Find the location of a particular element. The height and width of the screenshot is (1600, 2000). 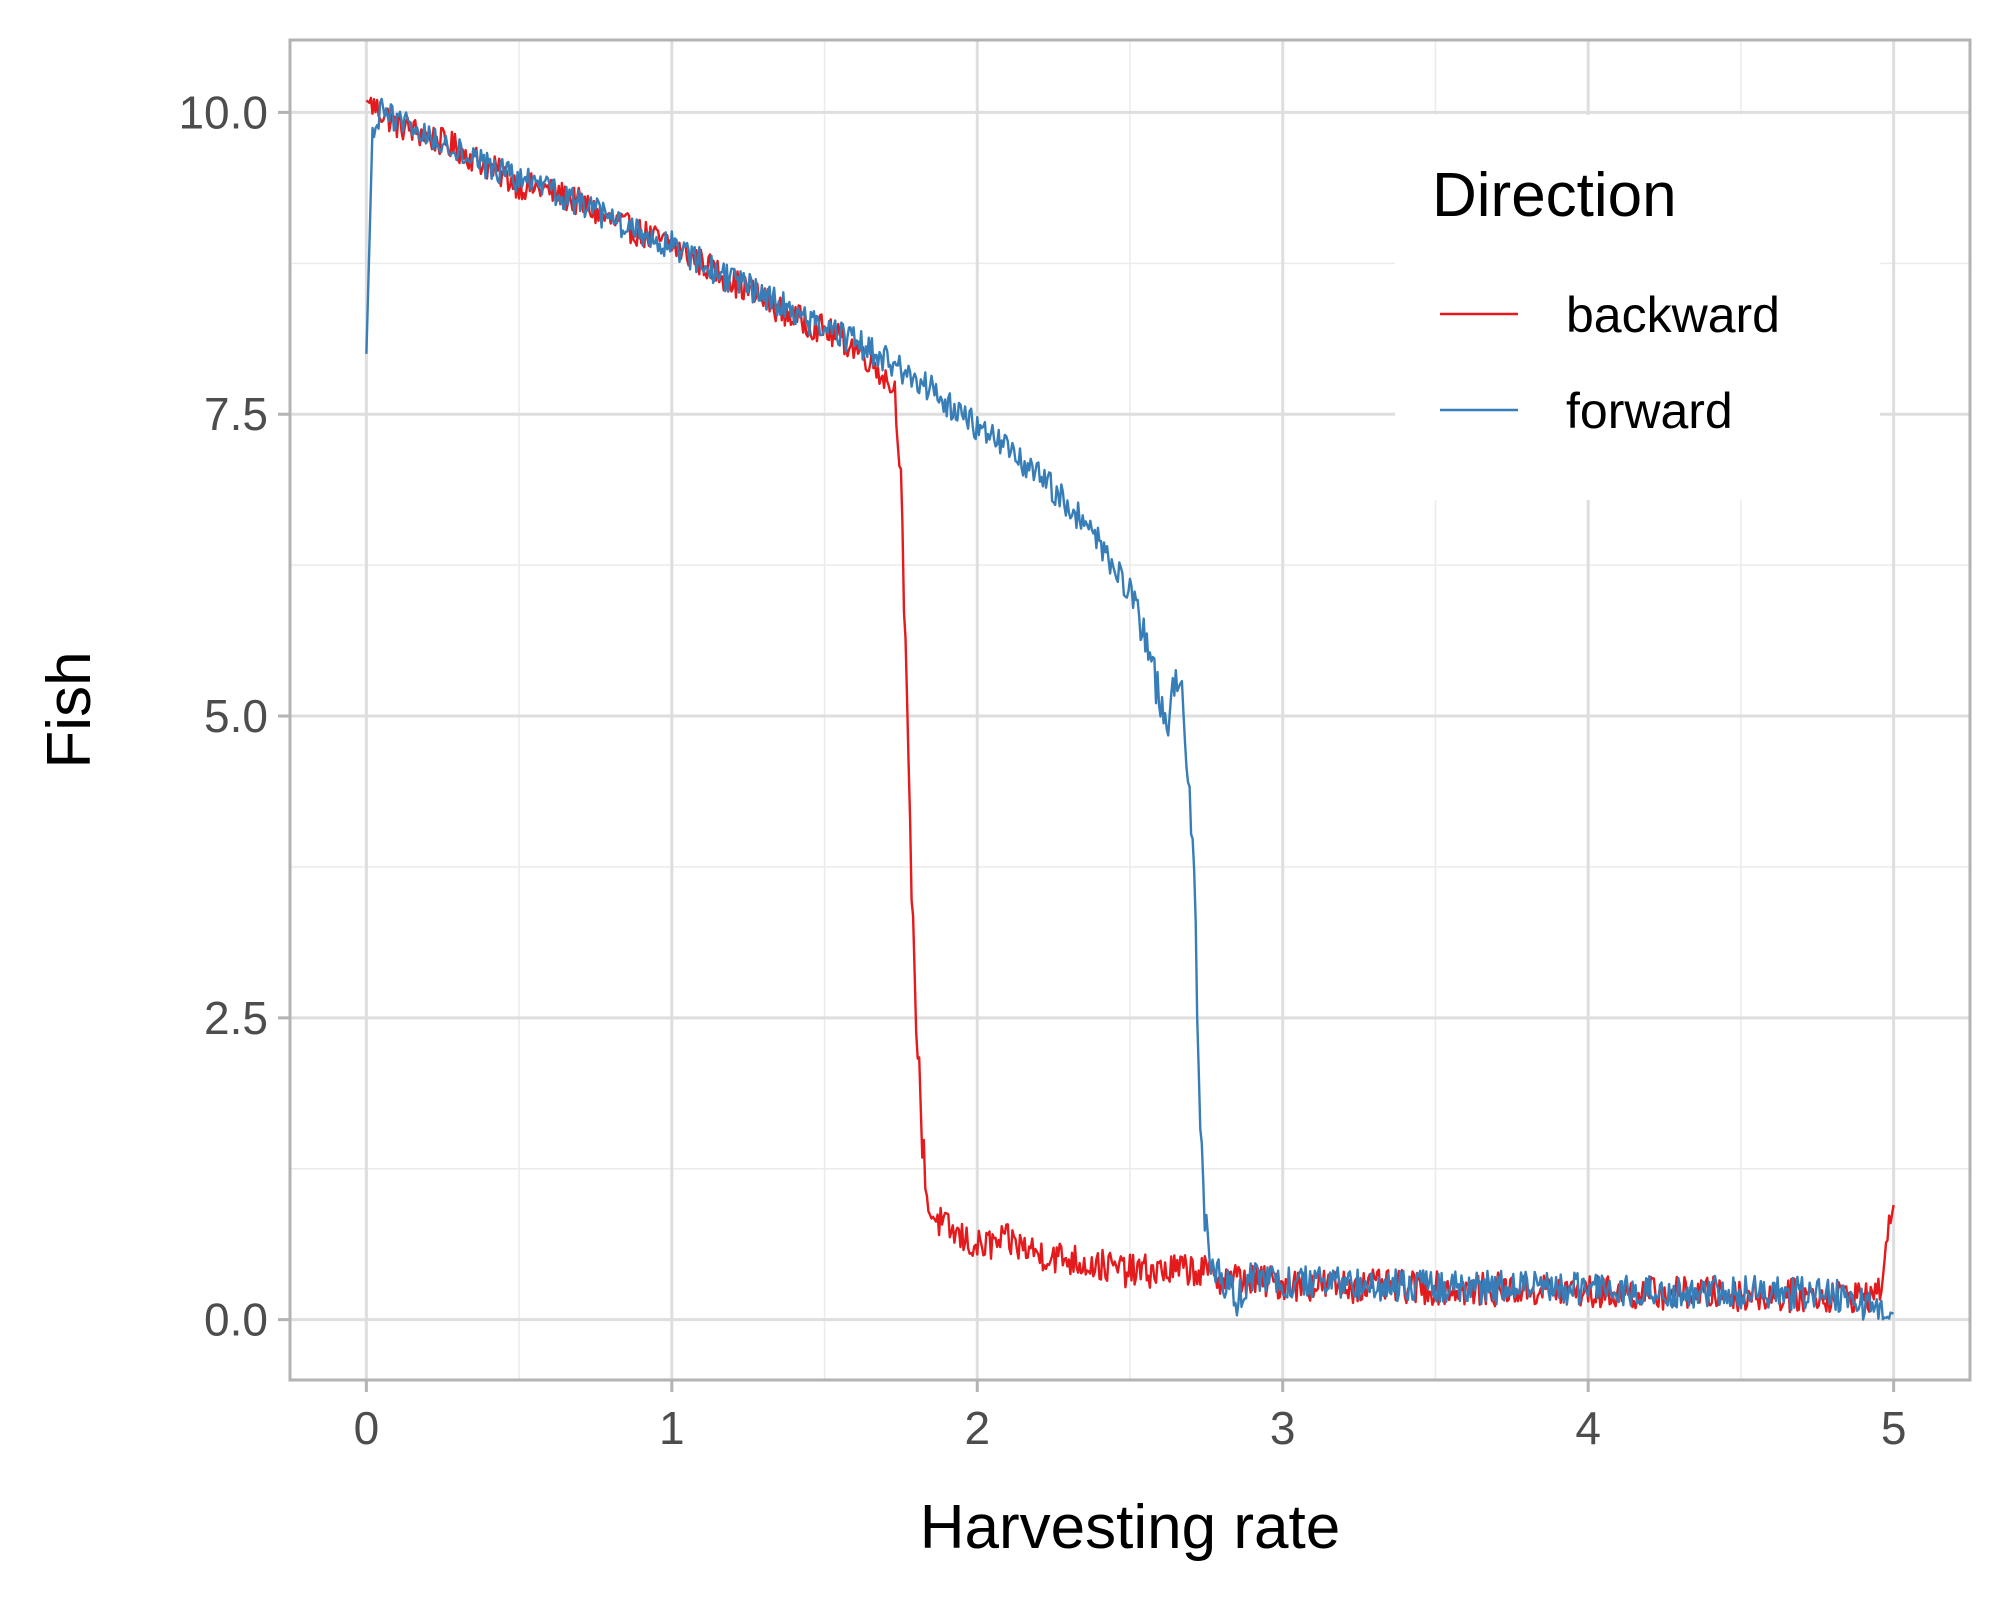

x-tick-label: 0 is located at coordinates (367, 1428).